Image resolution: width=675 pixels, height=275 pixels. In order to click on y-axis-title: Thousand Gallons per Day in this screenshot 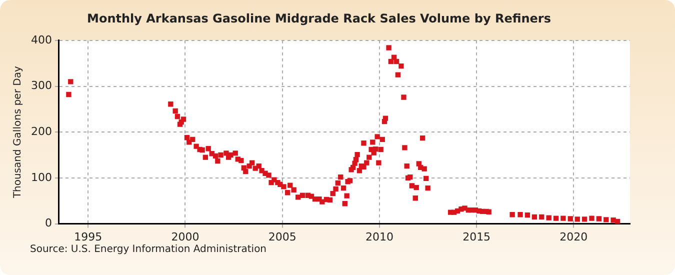, I will do `click(18, 133)`.